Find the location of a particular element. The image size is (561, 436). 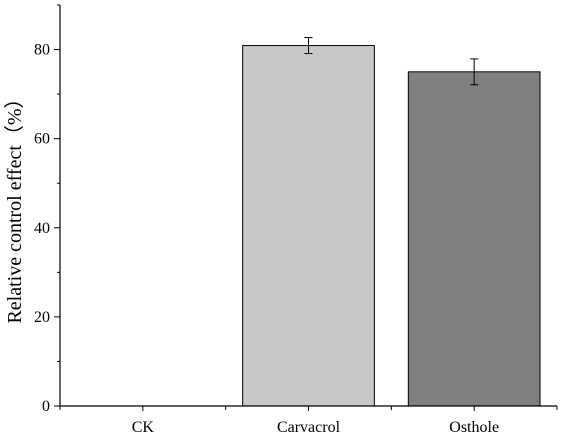

x-tick-label-ck: CK is located at coordinates (143, 427).